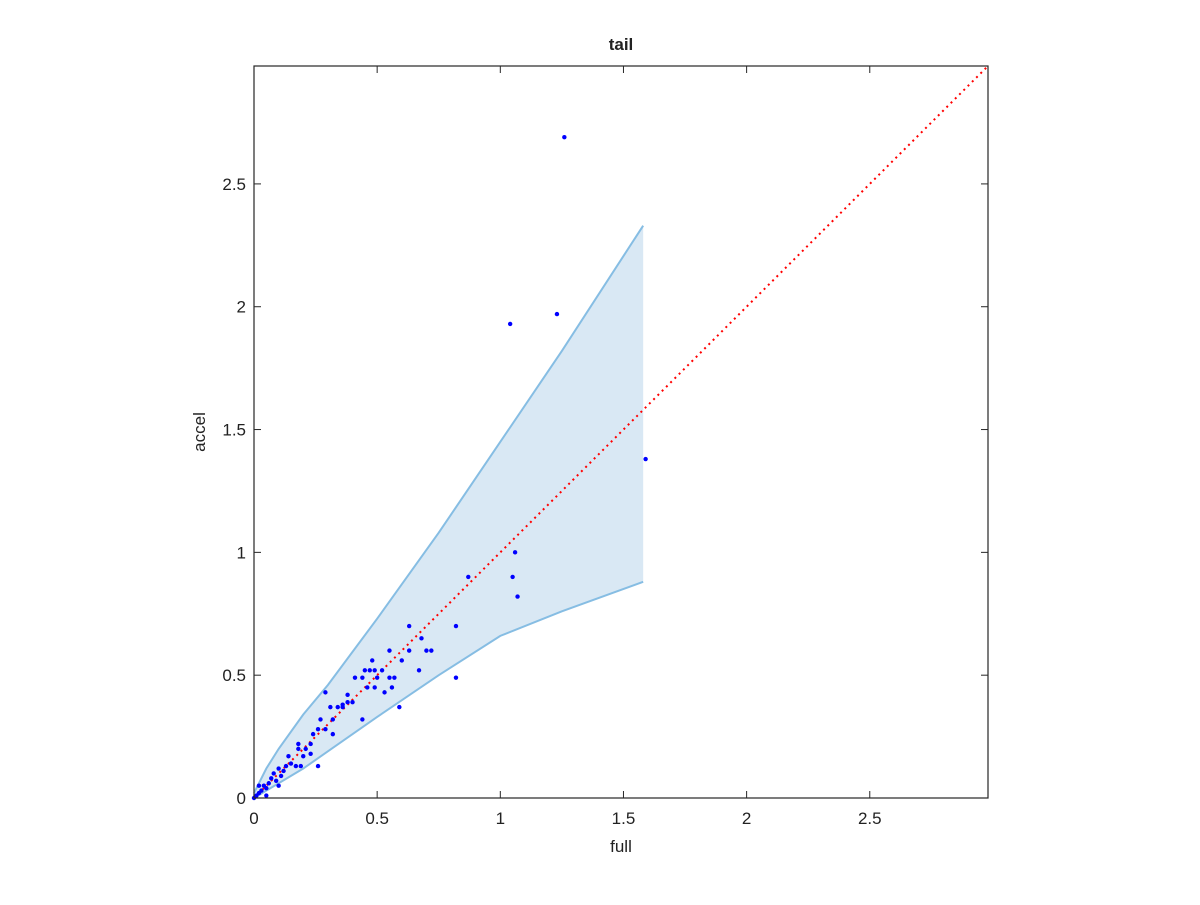 The height and width of the screenshot is (905, 1200). What do you see at coordinates (621, 846) in the screenshot?
I see `x-axis-label: full` at bounding box center [621, 846].